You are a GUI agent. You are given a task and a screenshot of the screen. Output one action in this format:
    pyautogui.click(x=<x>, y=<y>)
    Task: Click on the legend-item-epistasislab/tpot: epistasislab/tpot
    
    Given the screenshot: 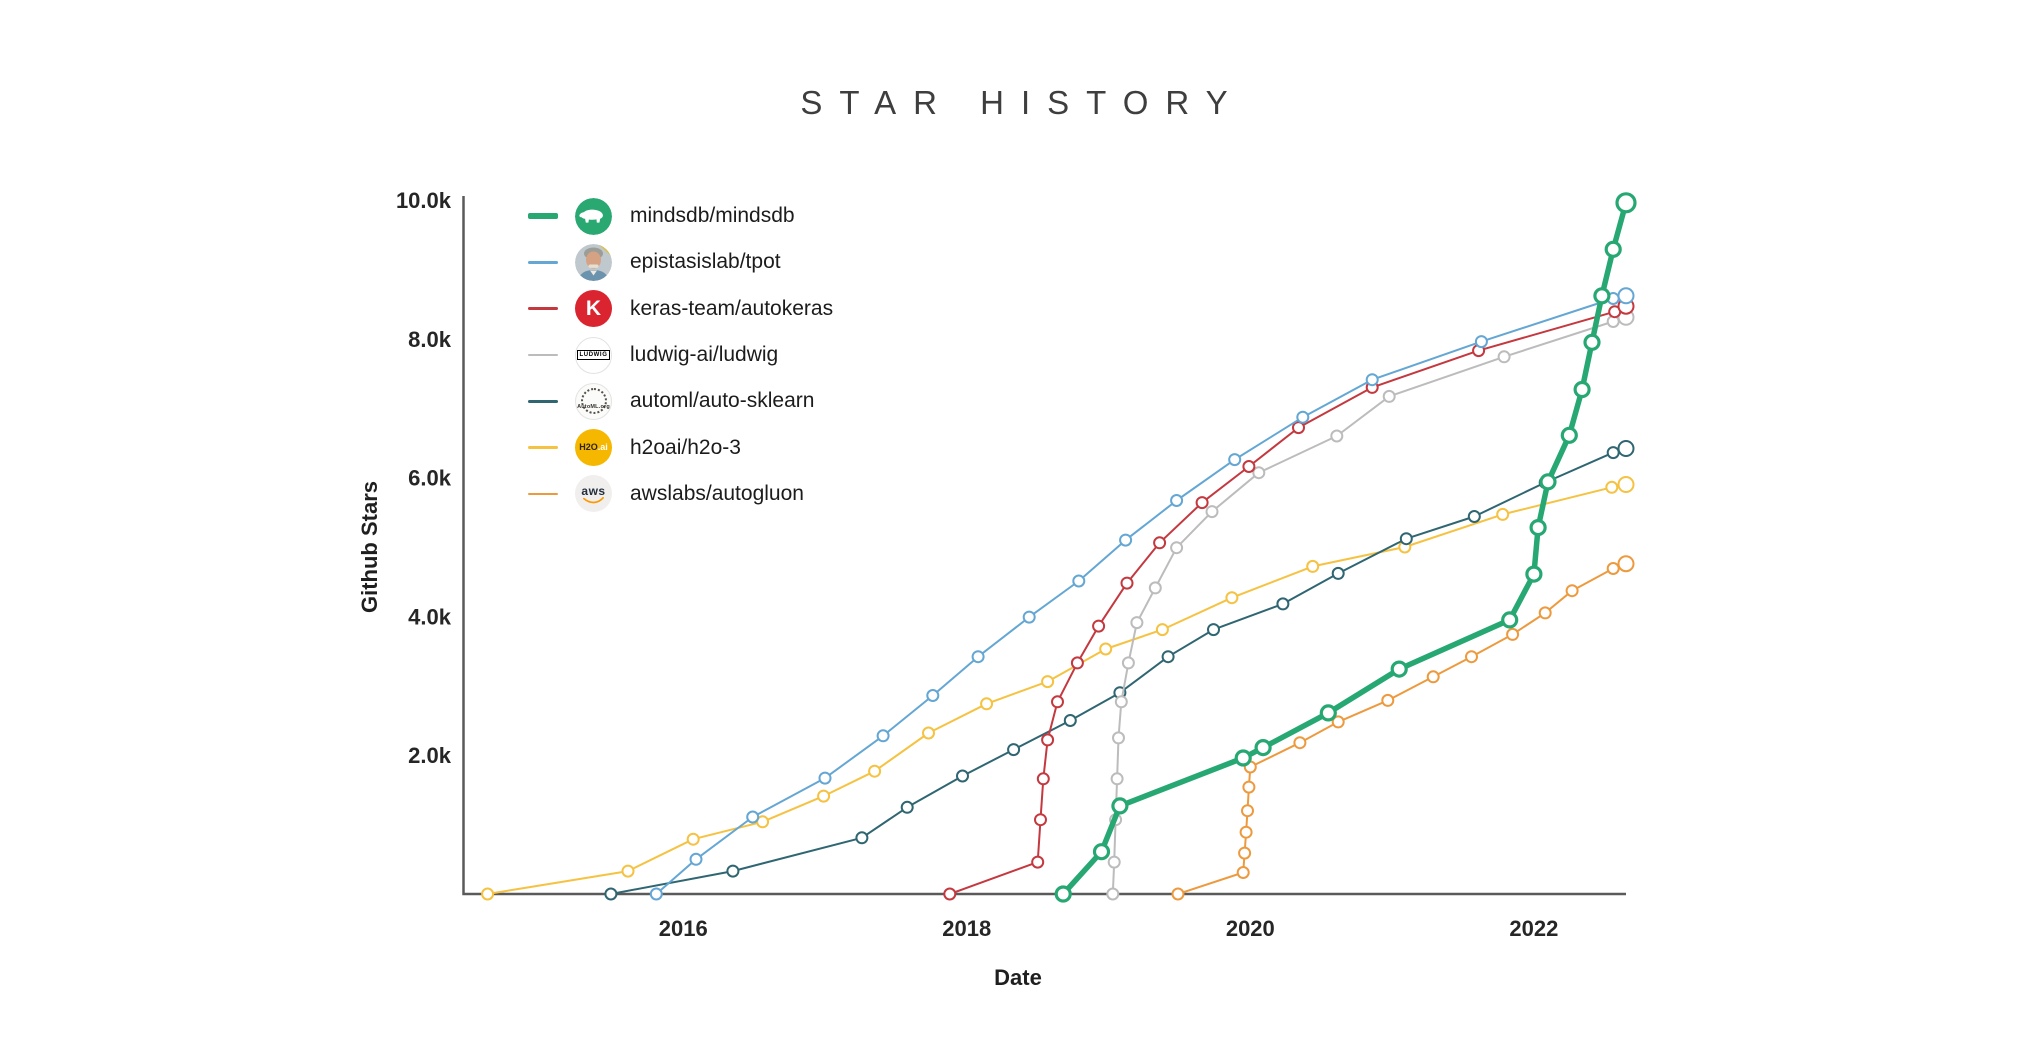 What is the action you would take?
    pyautogui.click(x=680, y=262)
    